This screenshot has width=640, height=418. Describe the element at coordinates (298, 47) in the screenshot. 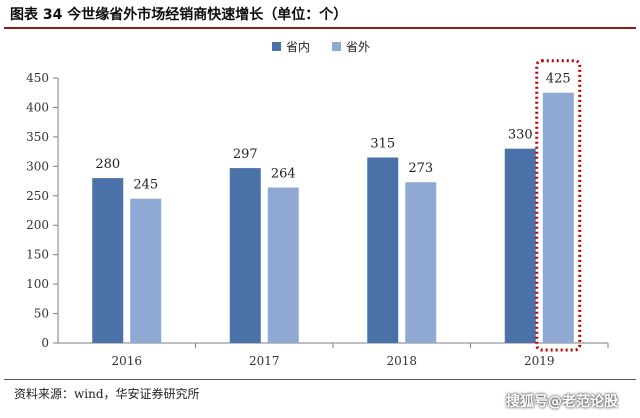

I see `legend-label-domestic: 省内` at that location.